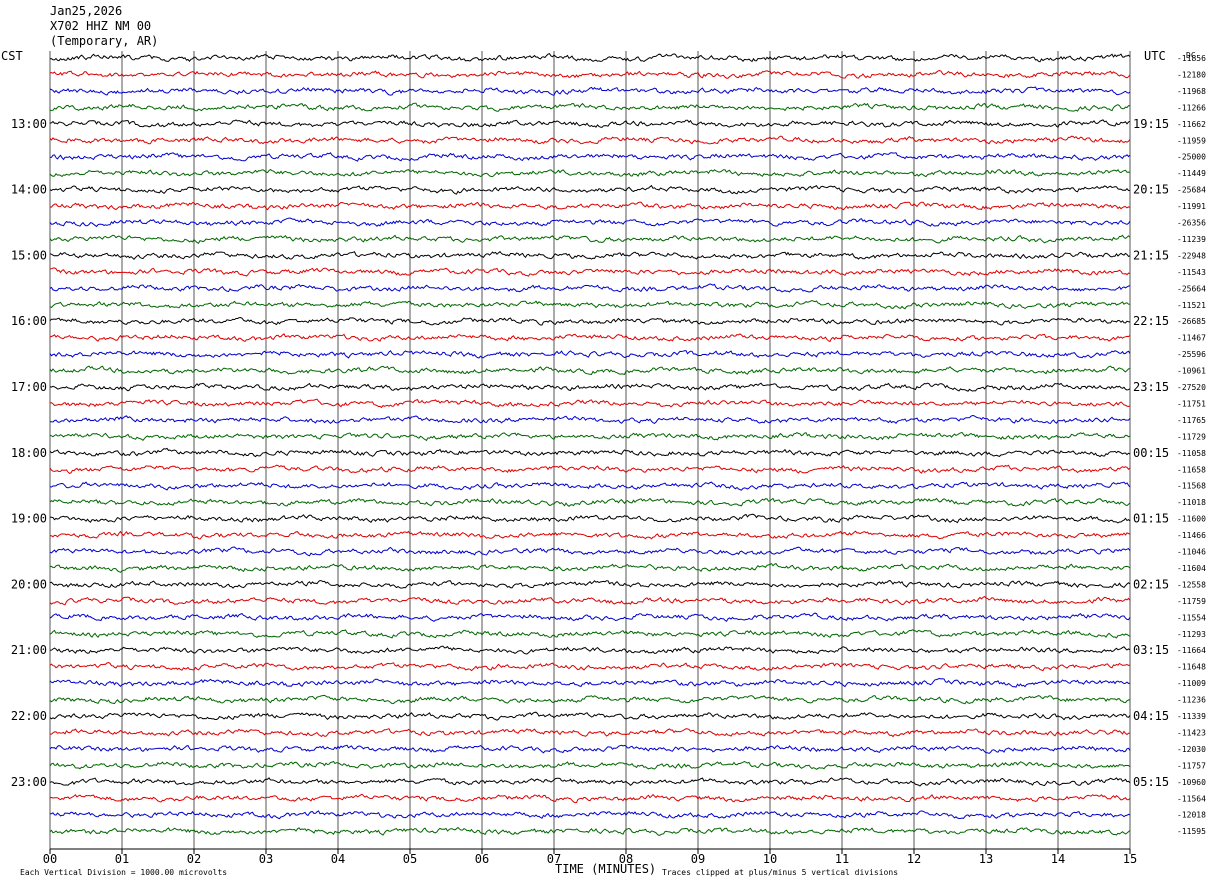  I want to click on dc-value-label: -11662, so click(1191, 124).